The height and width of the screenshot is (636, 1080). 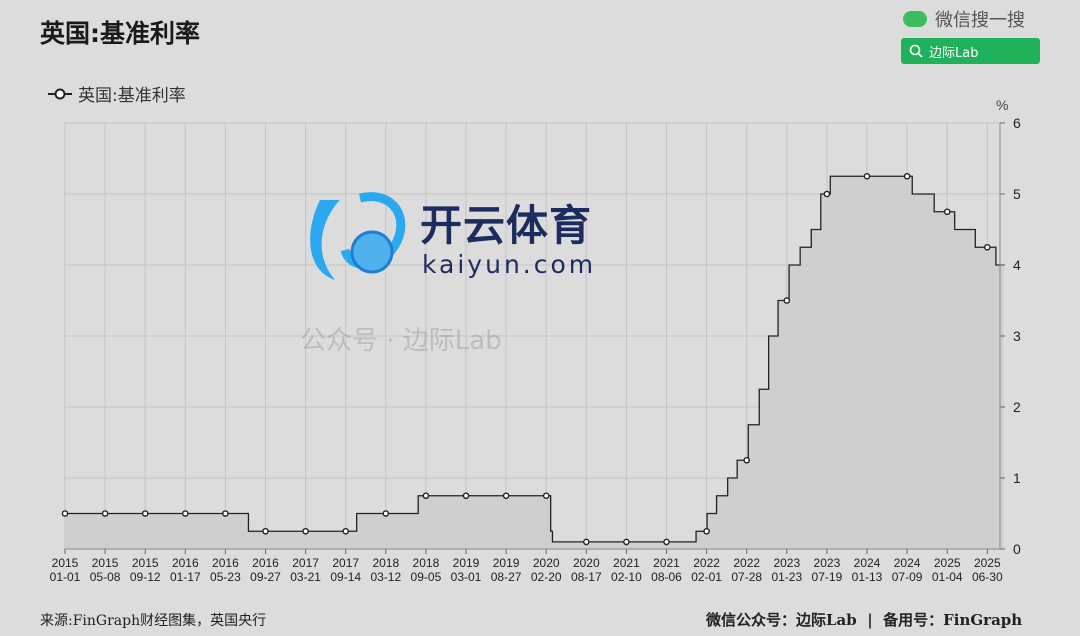 What do you see at coordinates (225, 577) in the screenshot?
I see `x-tick-label-date: 05-23` at bounding box center [225, 577].